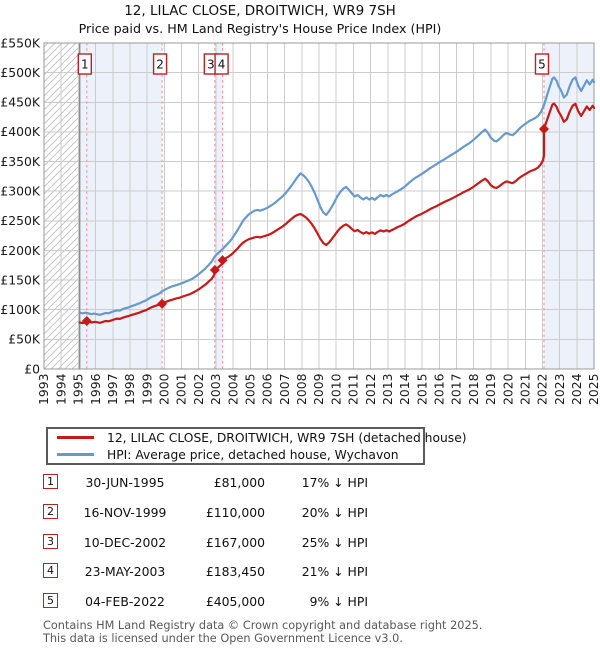 Image resolution: width=600 pixels, height=650 pixels. What do you see at coordinates (421, 390) in the screenshot?
I see `svg-text: 2015` at bounding box center [421, 390].